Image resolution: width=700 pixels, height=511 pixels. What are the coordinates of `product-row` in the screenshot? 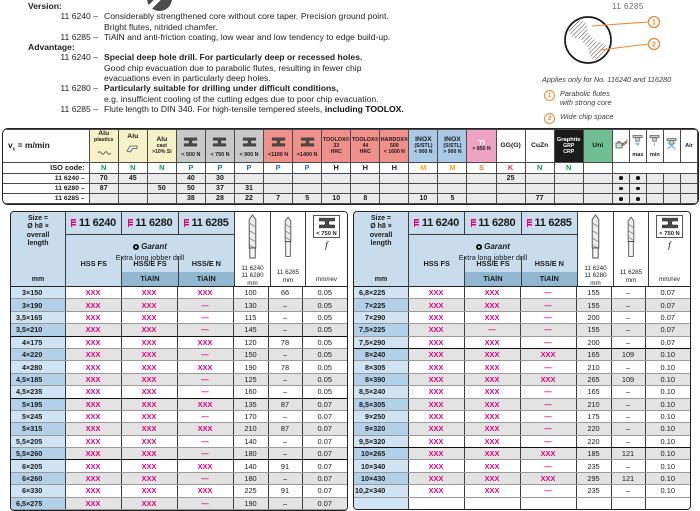 It's located at (522, 503).